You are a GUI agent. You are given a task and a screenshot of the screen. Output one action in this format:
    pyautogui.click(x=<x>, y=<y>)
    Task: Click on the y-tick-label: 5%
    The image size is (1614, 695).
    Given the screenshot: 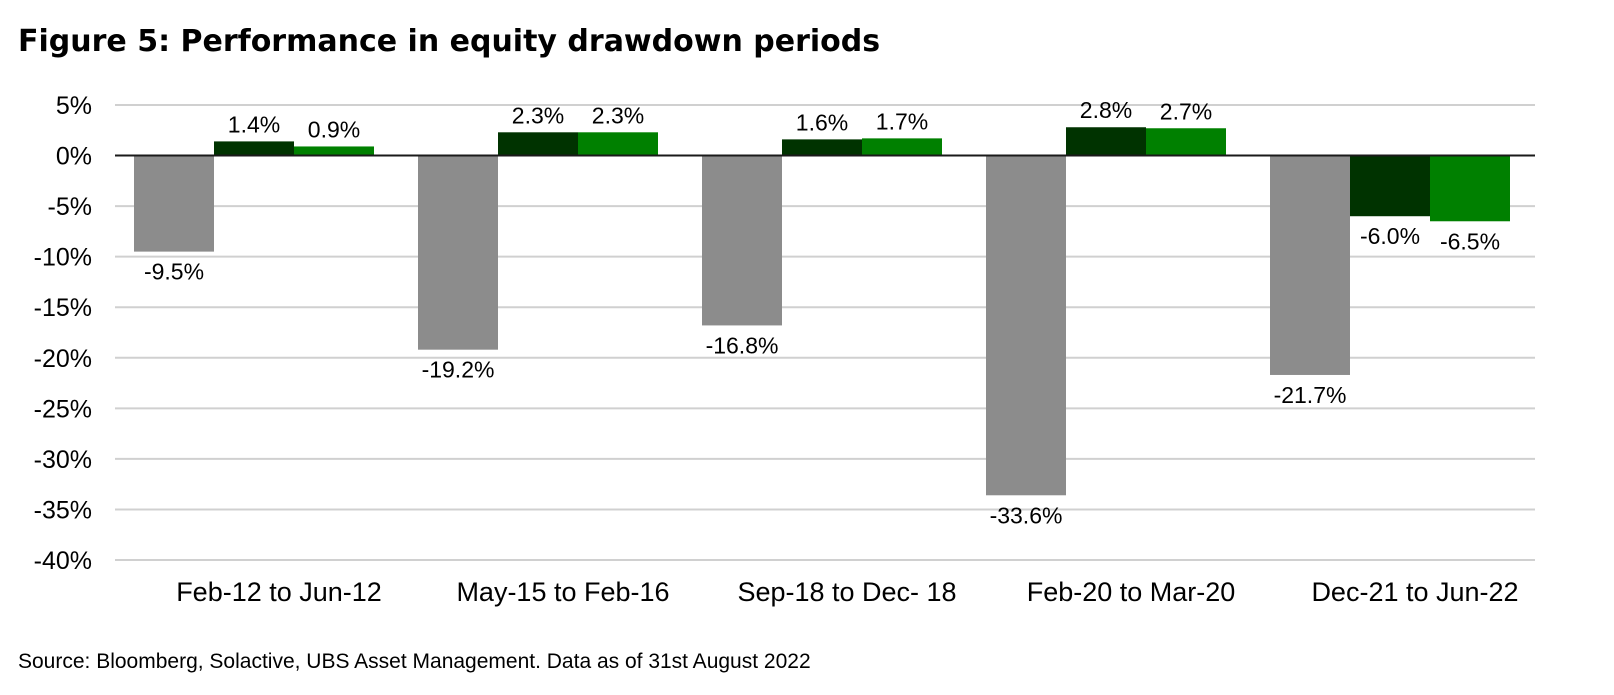 What is the action you would take?
    pyautogui.click(x=74, y=106)
    